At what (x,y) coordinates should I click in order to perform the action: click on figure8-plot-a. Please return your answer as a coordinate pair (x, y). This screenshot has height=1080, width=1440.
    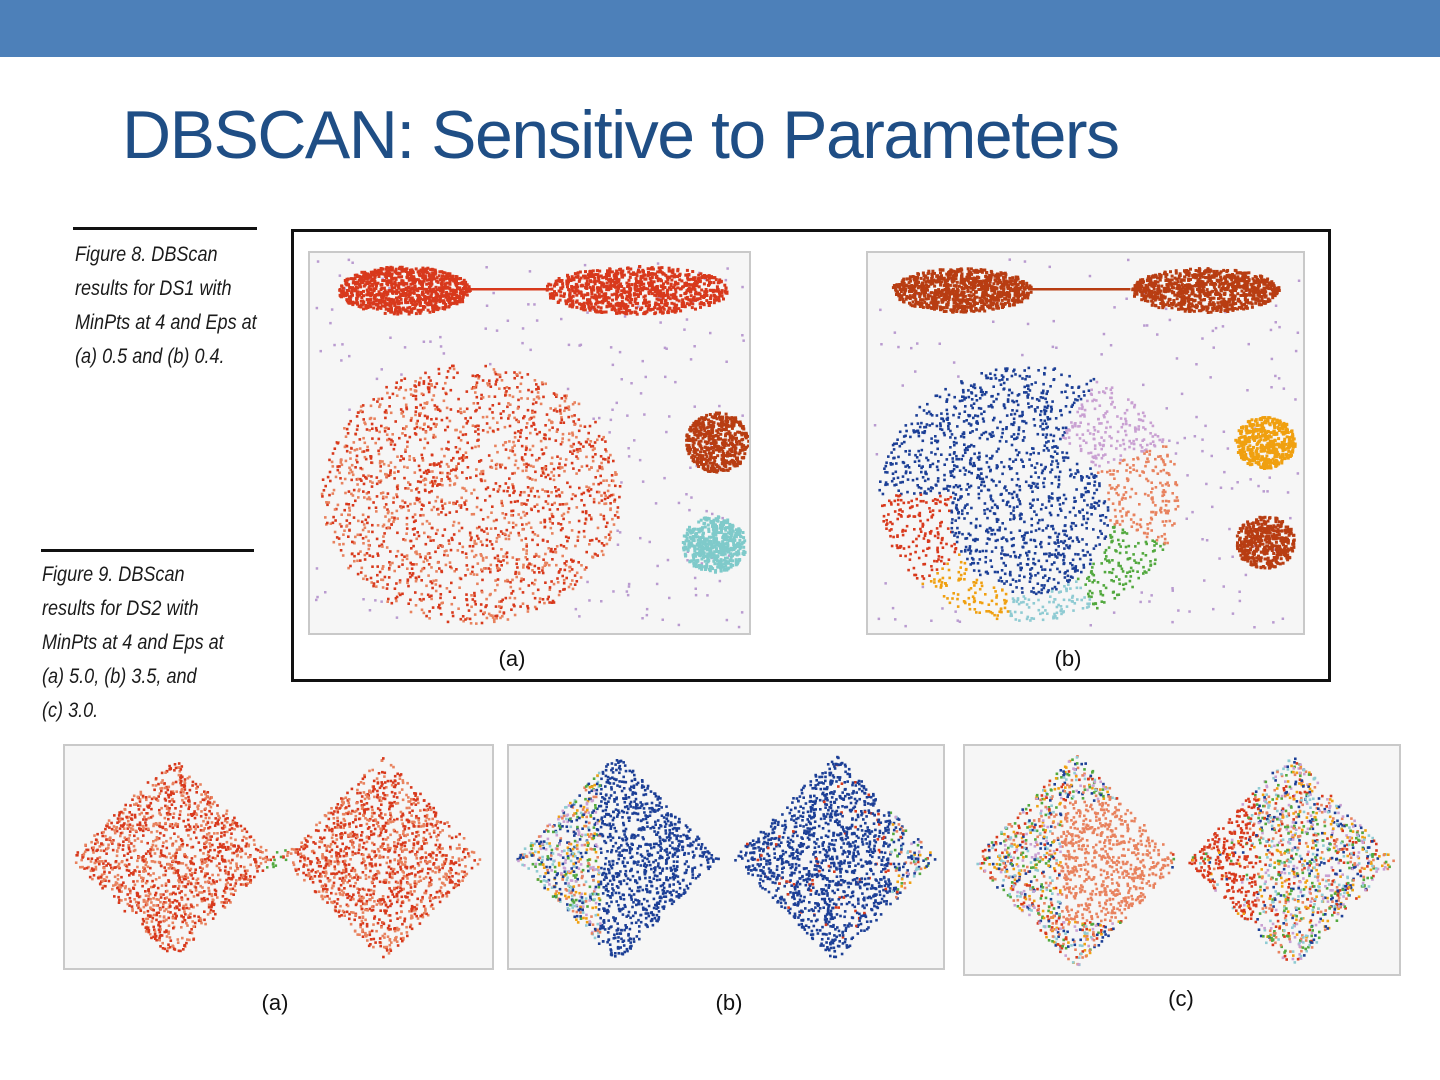
    Looking at the image, I should click on (532, 443).